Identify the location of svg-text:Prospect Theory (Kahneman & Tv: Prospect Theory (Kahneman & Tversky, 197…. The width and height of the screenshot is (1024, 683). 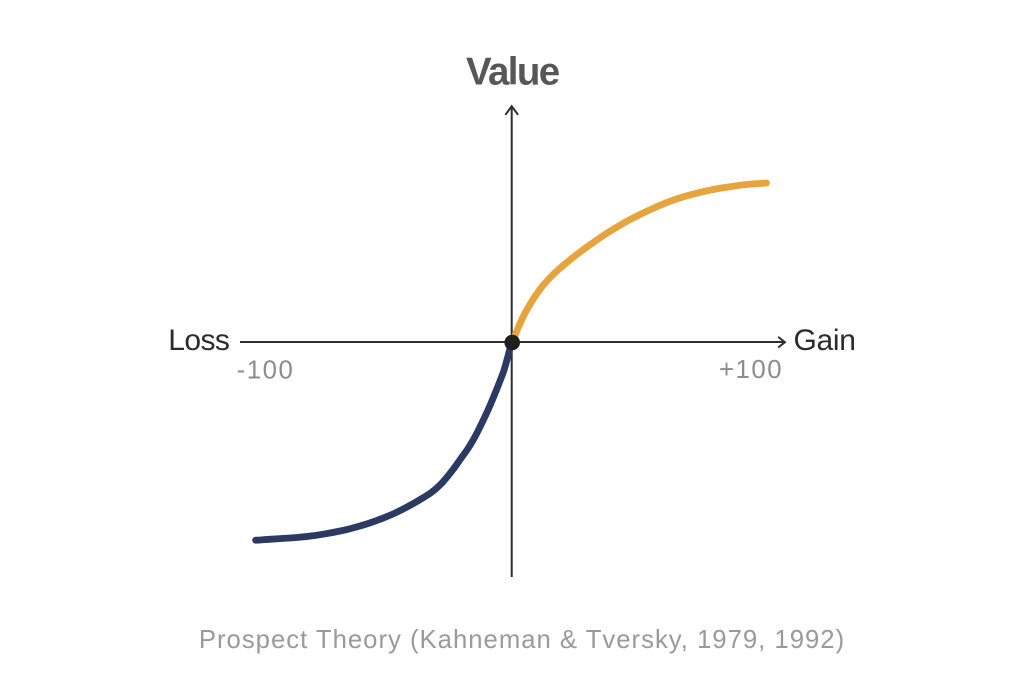
(522, 640).